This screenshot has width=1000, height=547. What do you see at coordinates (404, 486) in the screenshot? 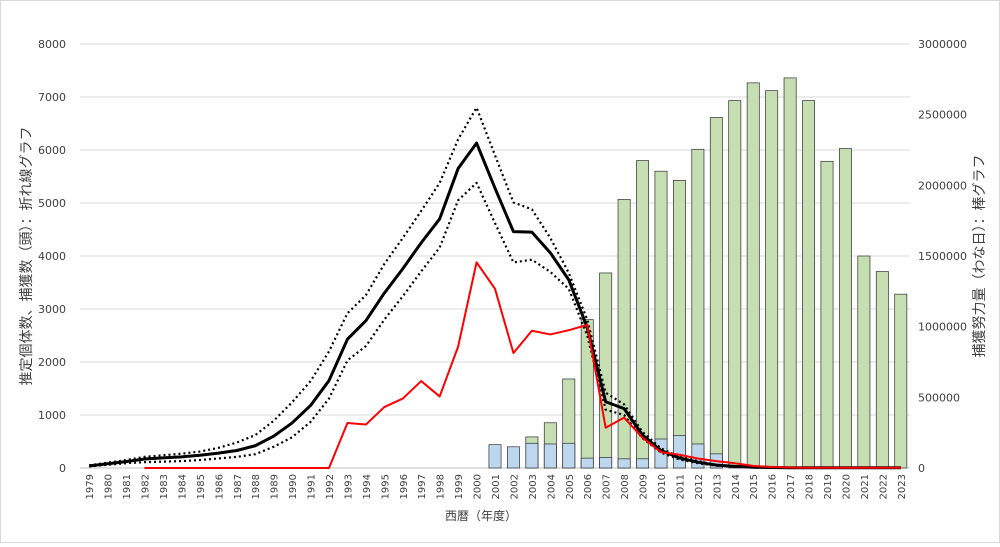
I see `x-tick-label: 1996` at bounding box center [404, 486].